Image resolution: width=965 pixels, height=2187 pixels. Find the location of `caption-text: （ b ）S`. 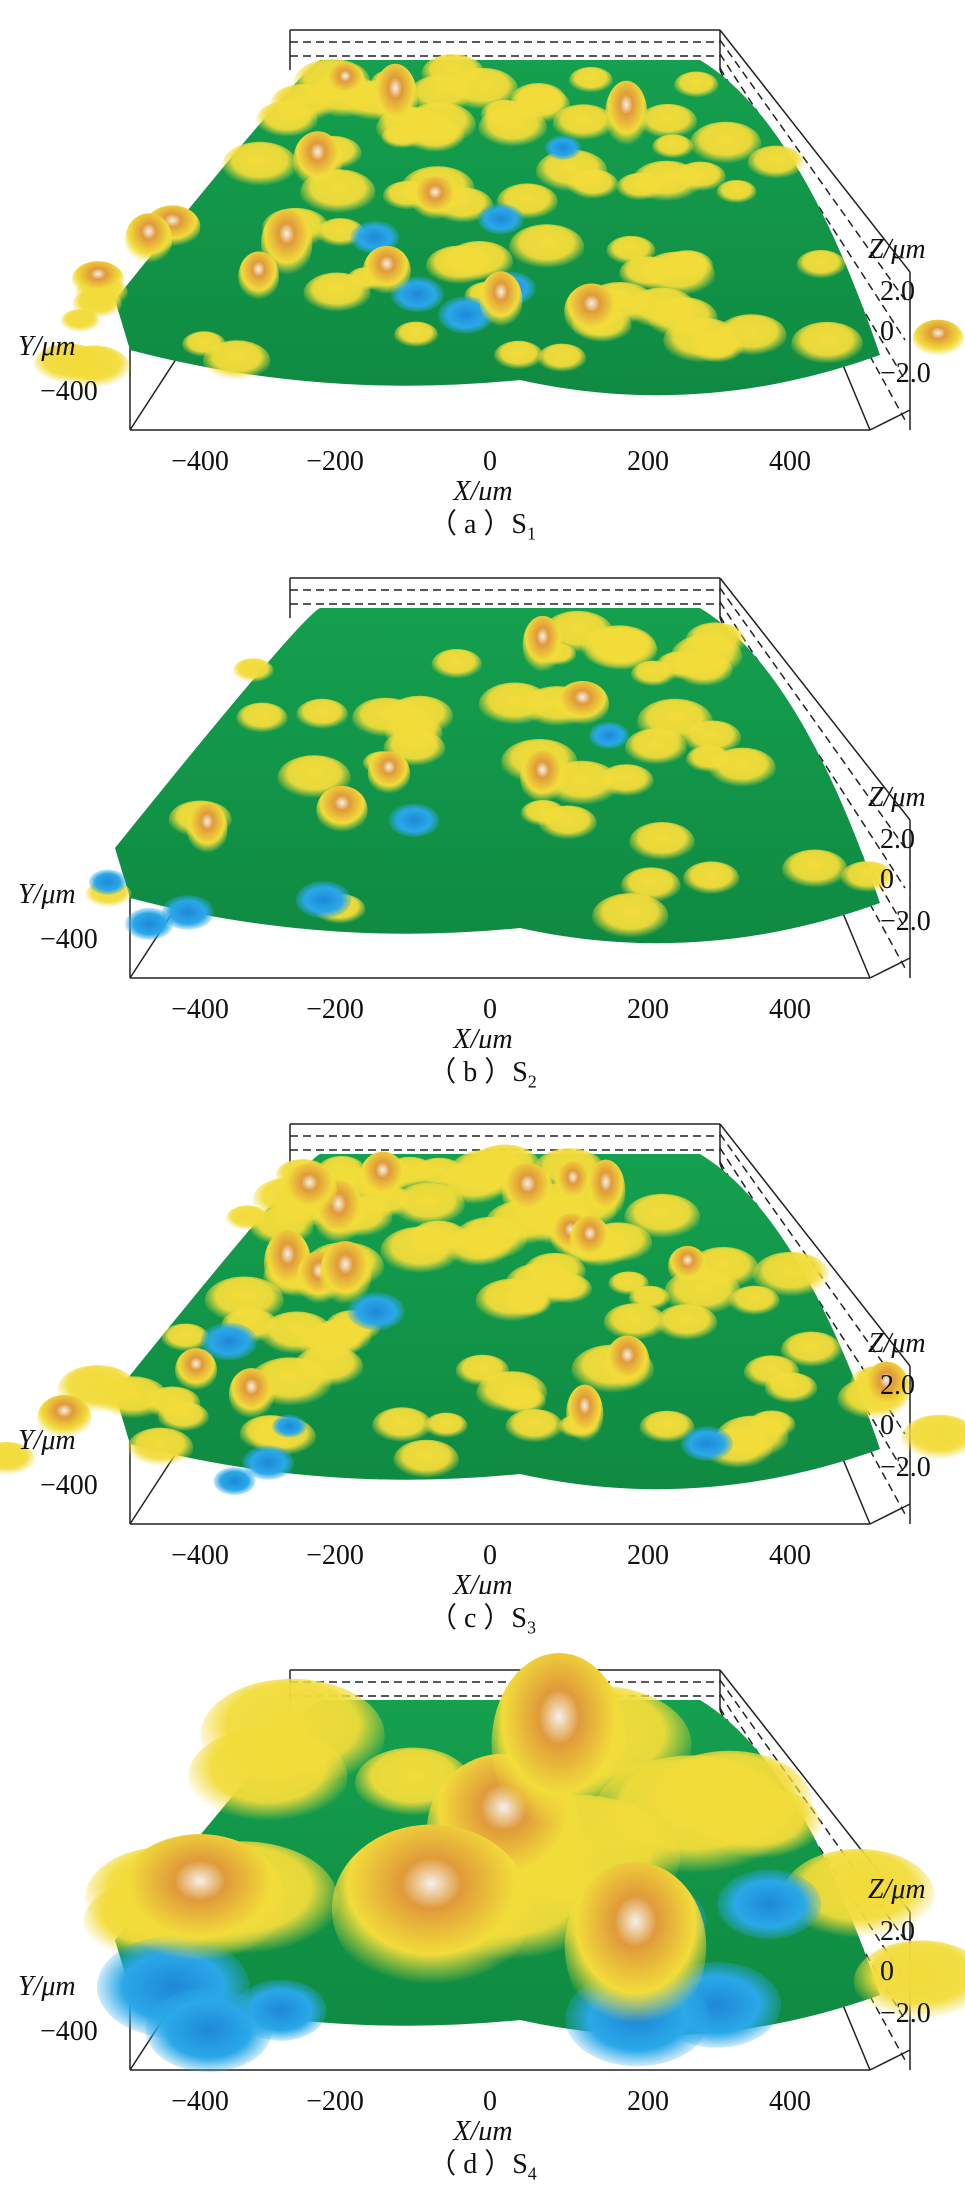

caption-text: （ b ）S is located at coordinates (478, 1072).